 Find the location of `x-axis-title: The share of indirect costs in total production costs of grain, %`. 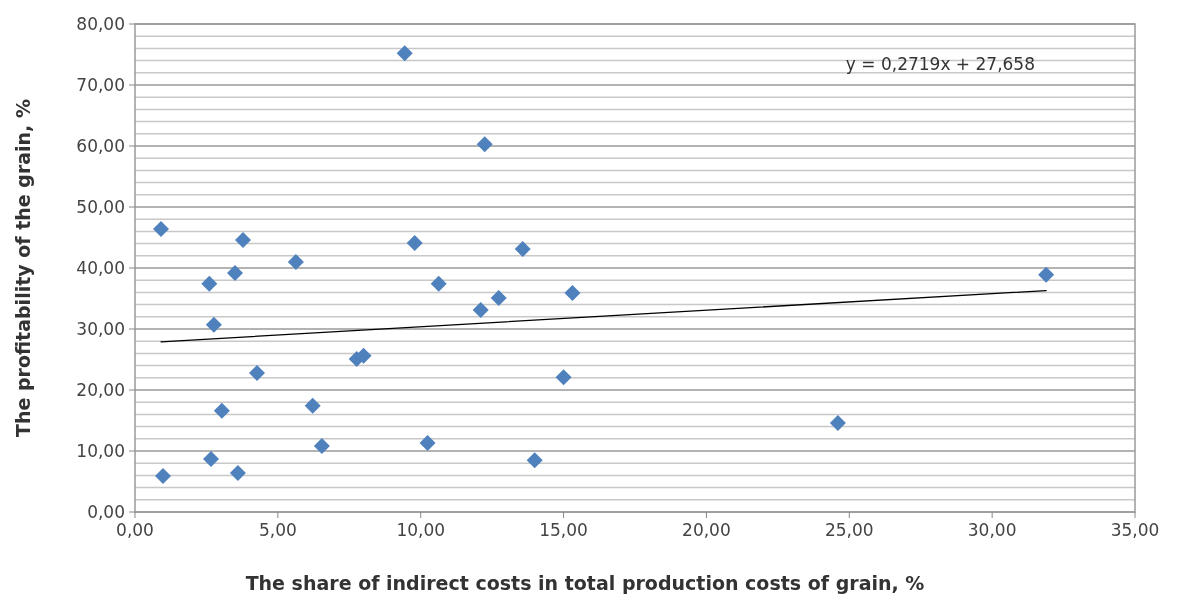

x-axis-title: The share of indirect costs in total production costs of grain, % is located at coordinates (585, 583).